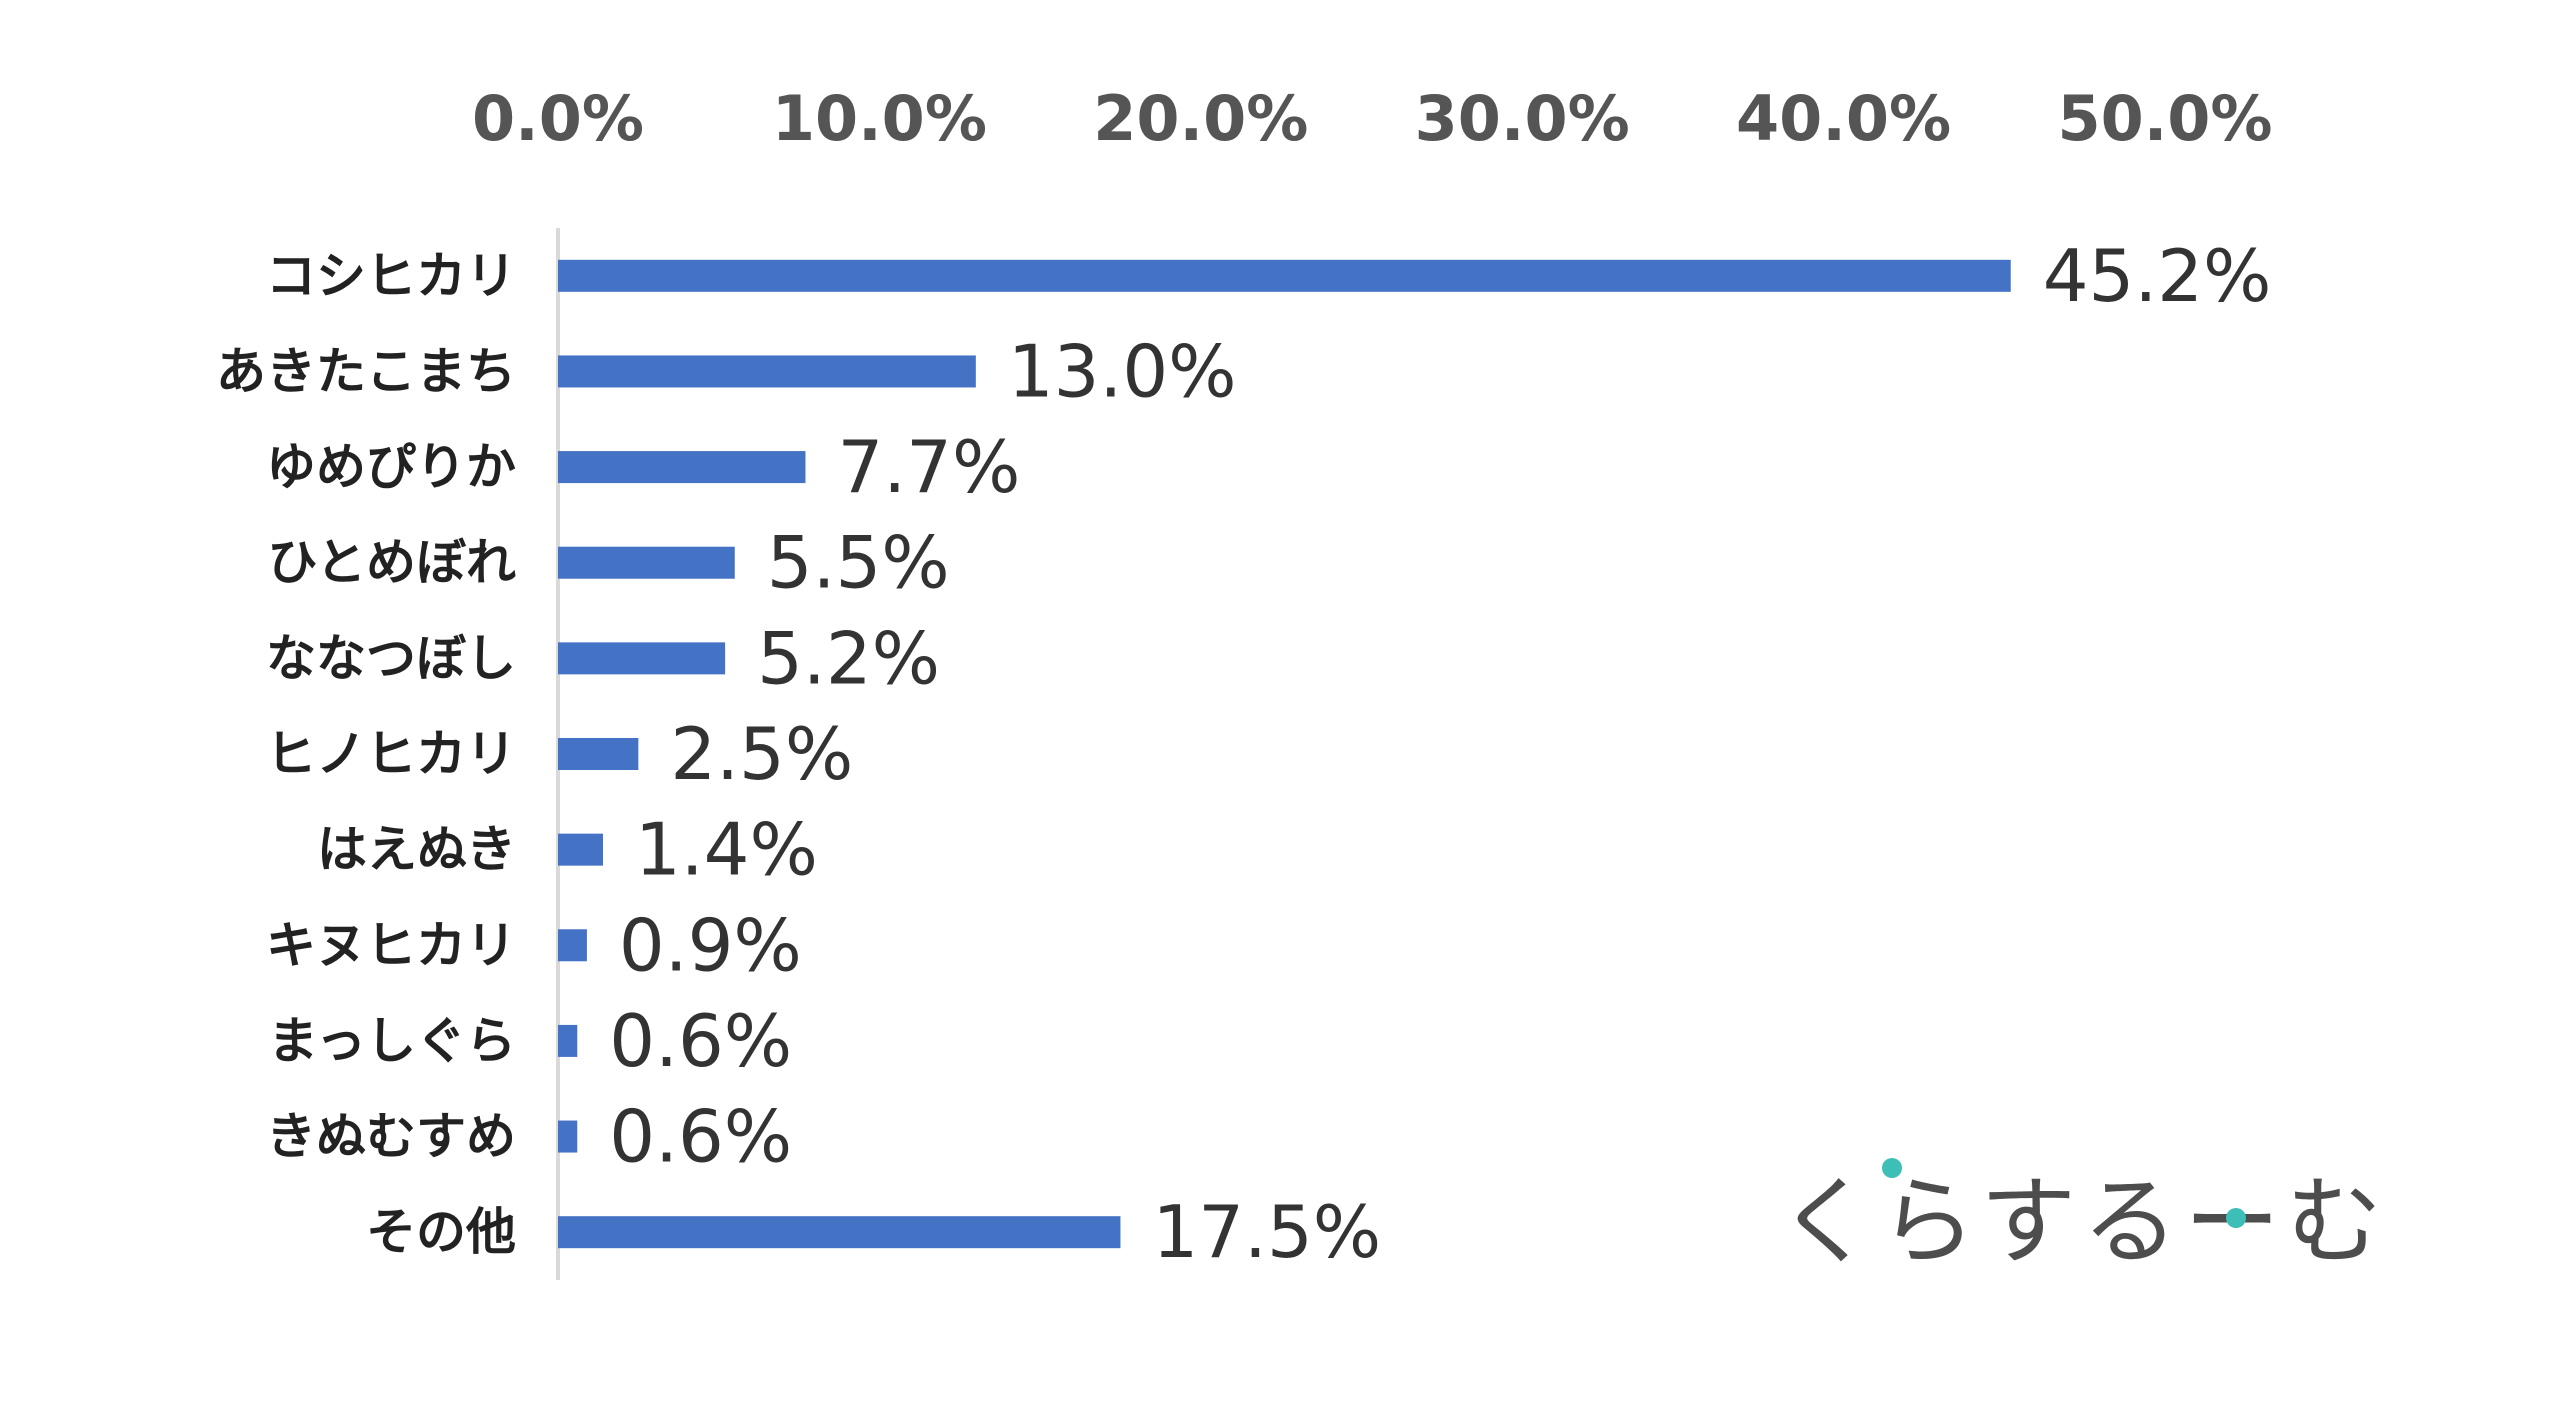 The height and width of the screenshot is (1417, 2552). Describe the element at coordinates (2157, 276) in the screenshot. I see `data-label: 45.2%` at that location.